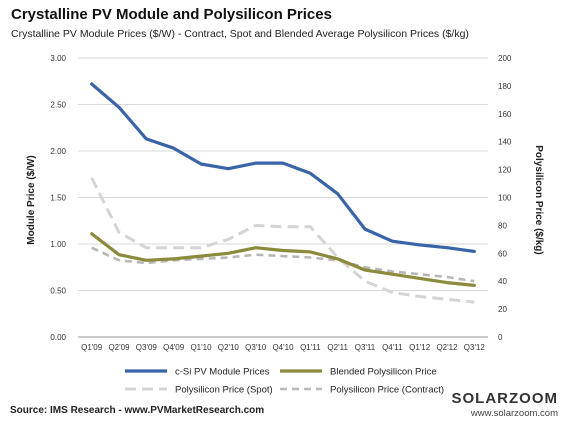  I want to click on x-tick-label: Q1'10, so click(201, 347).